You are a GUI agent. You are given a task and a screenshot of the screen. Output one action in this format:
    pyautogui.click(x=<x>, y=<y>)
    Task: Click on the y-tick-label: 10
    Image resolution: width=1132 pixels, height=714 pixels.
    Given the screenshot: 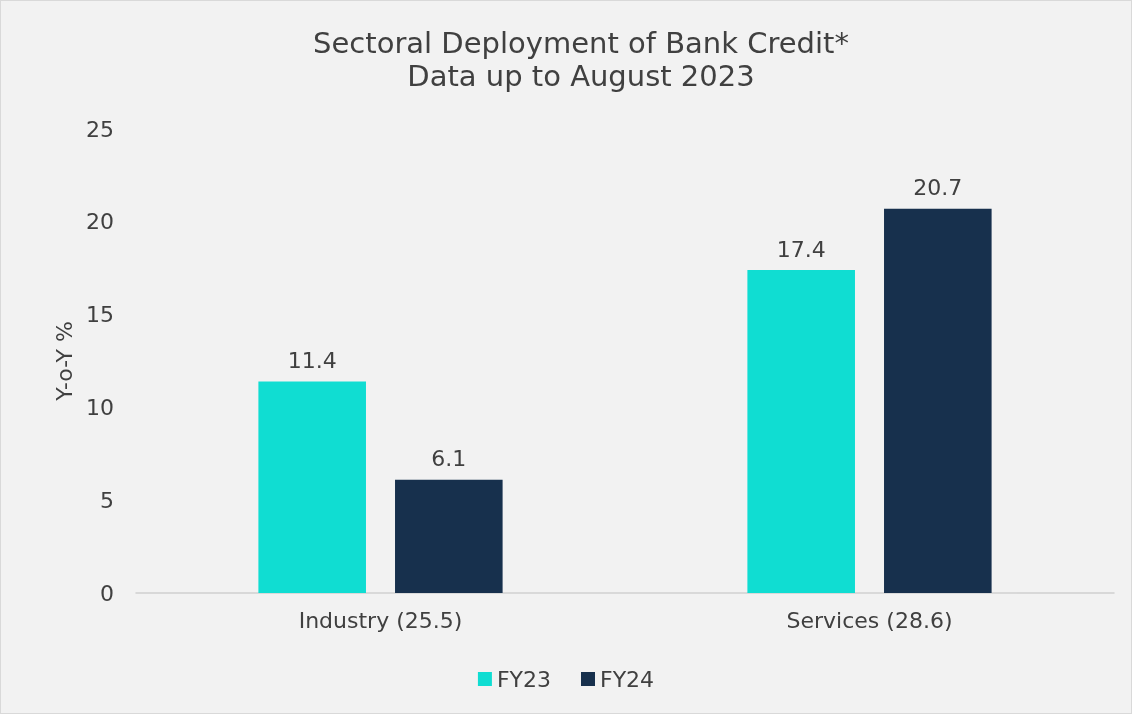 What is the action you would take?
    pyautogui.click(x=100, y=407)
    